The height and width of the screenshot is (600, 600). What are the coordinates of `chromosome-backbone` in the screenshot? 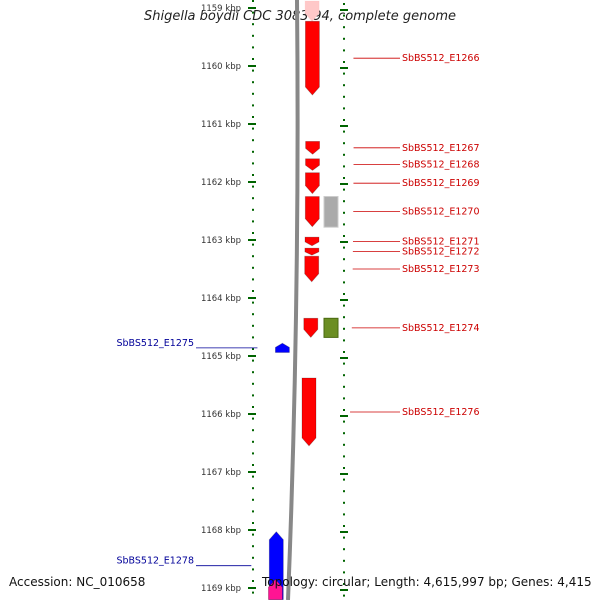 It's located at (293, 300).